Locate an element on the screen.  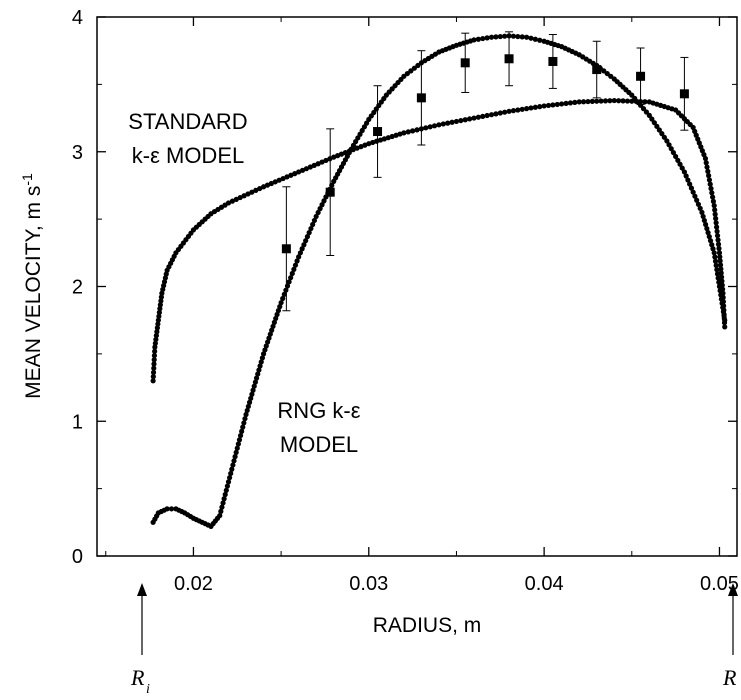
inner-radius-arrowhead is located at coordinates (142, 589).